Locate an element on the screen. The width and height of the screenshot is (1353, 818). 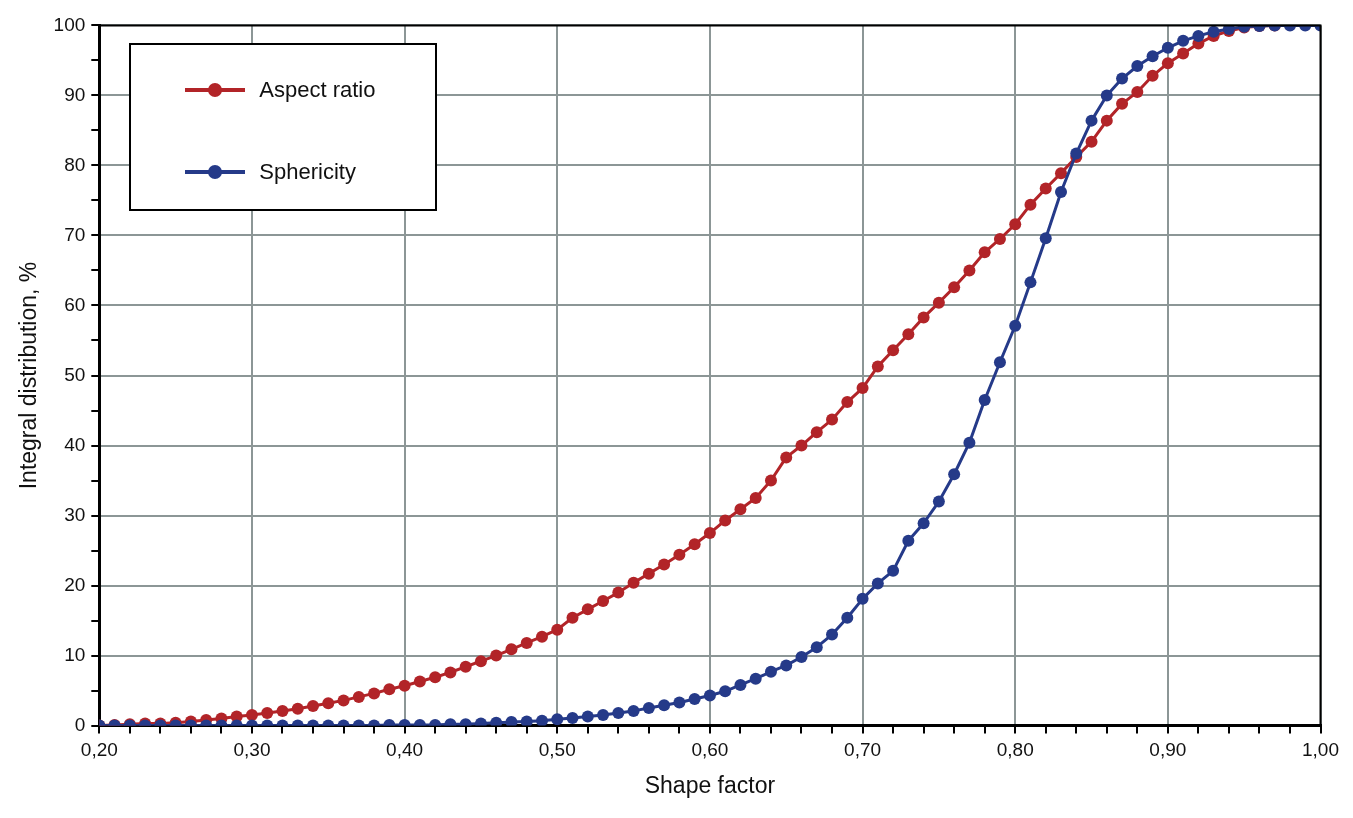
y-tick-label: 80 is located at coordinates (75, 164).